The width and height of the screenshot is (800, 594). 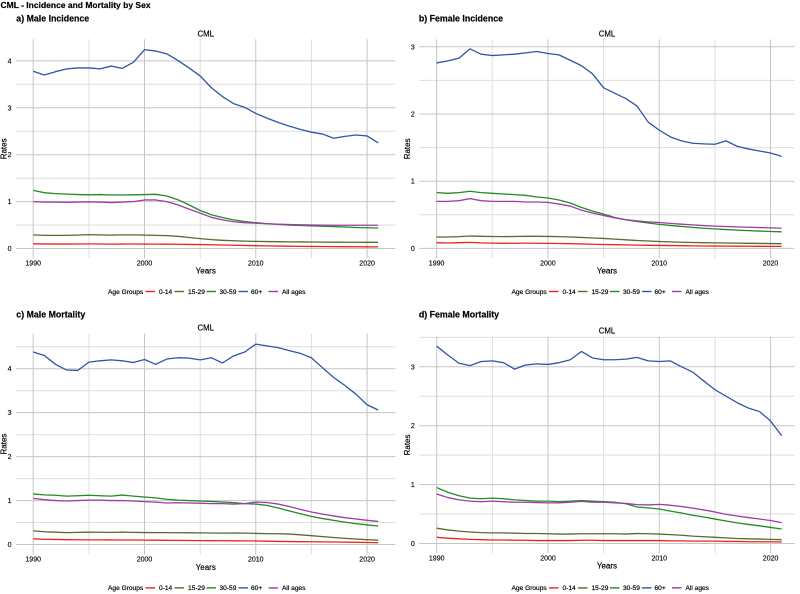 What do you see at coordinates (52, 18) in the screenshot?
I see `svg-text: a) Male Incidence` at bounding box center [52, 18].